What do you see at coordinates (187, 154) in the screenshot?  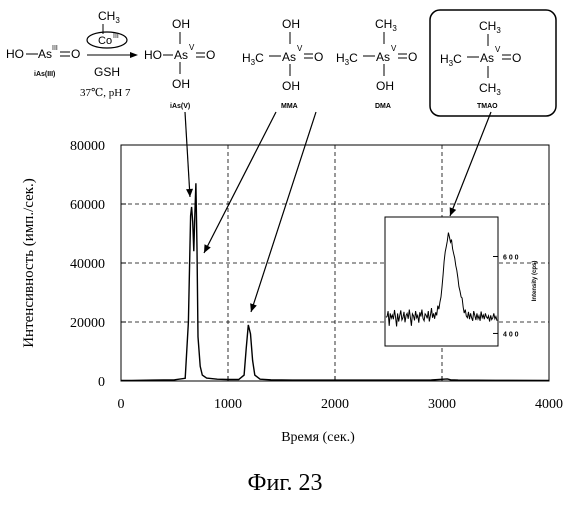 I see `arrow-iasv` at bounding box center [187, 154].